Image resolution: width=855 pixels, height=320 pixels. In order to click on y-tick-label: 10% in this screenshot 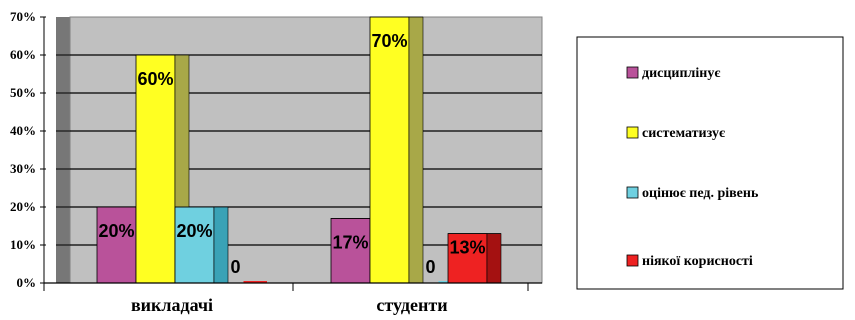, I will do `click(23, 244)`.